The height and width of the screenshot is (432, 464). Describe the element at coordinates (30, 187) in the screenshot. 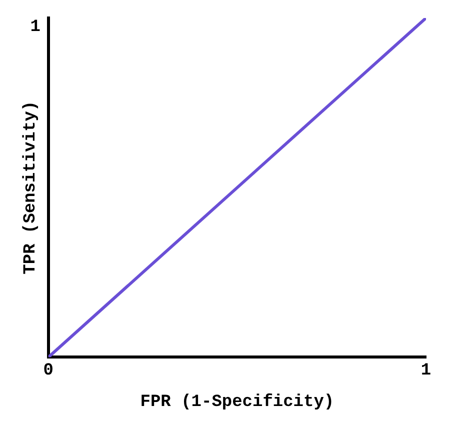

I see `y-axis-title: TPR (Sensitivity)` at that location.